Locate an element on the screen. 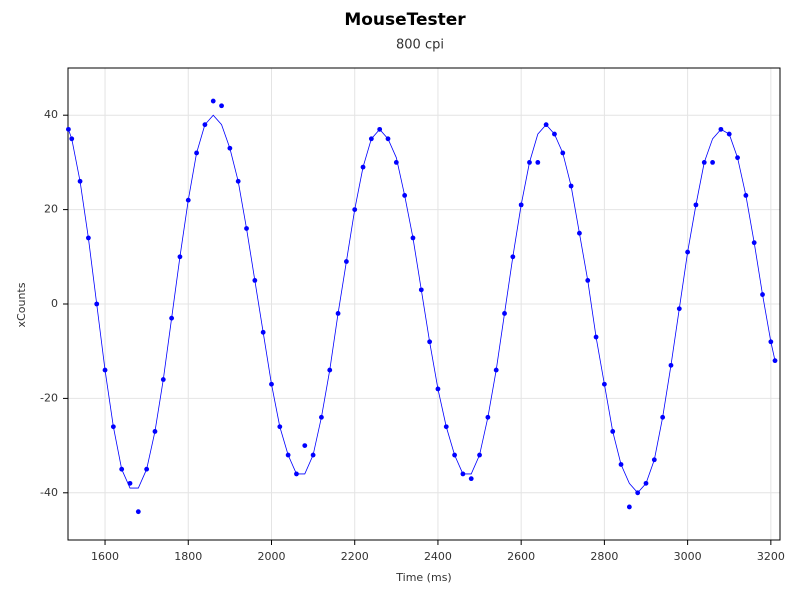 The image size is (800, 604). x-tick-label: 2200 is located at coordinates (355, 556).